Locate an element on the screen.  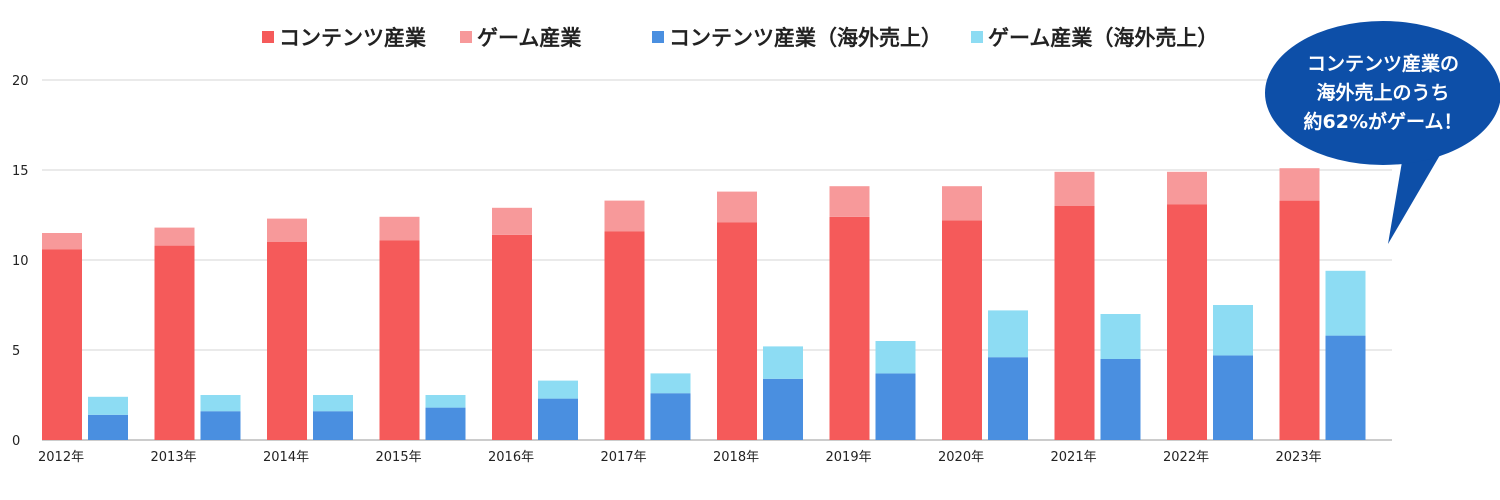
callout-ellipse is located at coordinates (1382, 93).